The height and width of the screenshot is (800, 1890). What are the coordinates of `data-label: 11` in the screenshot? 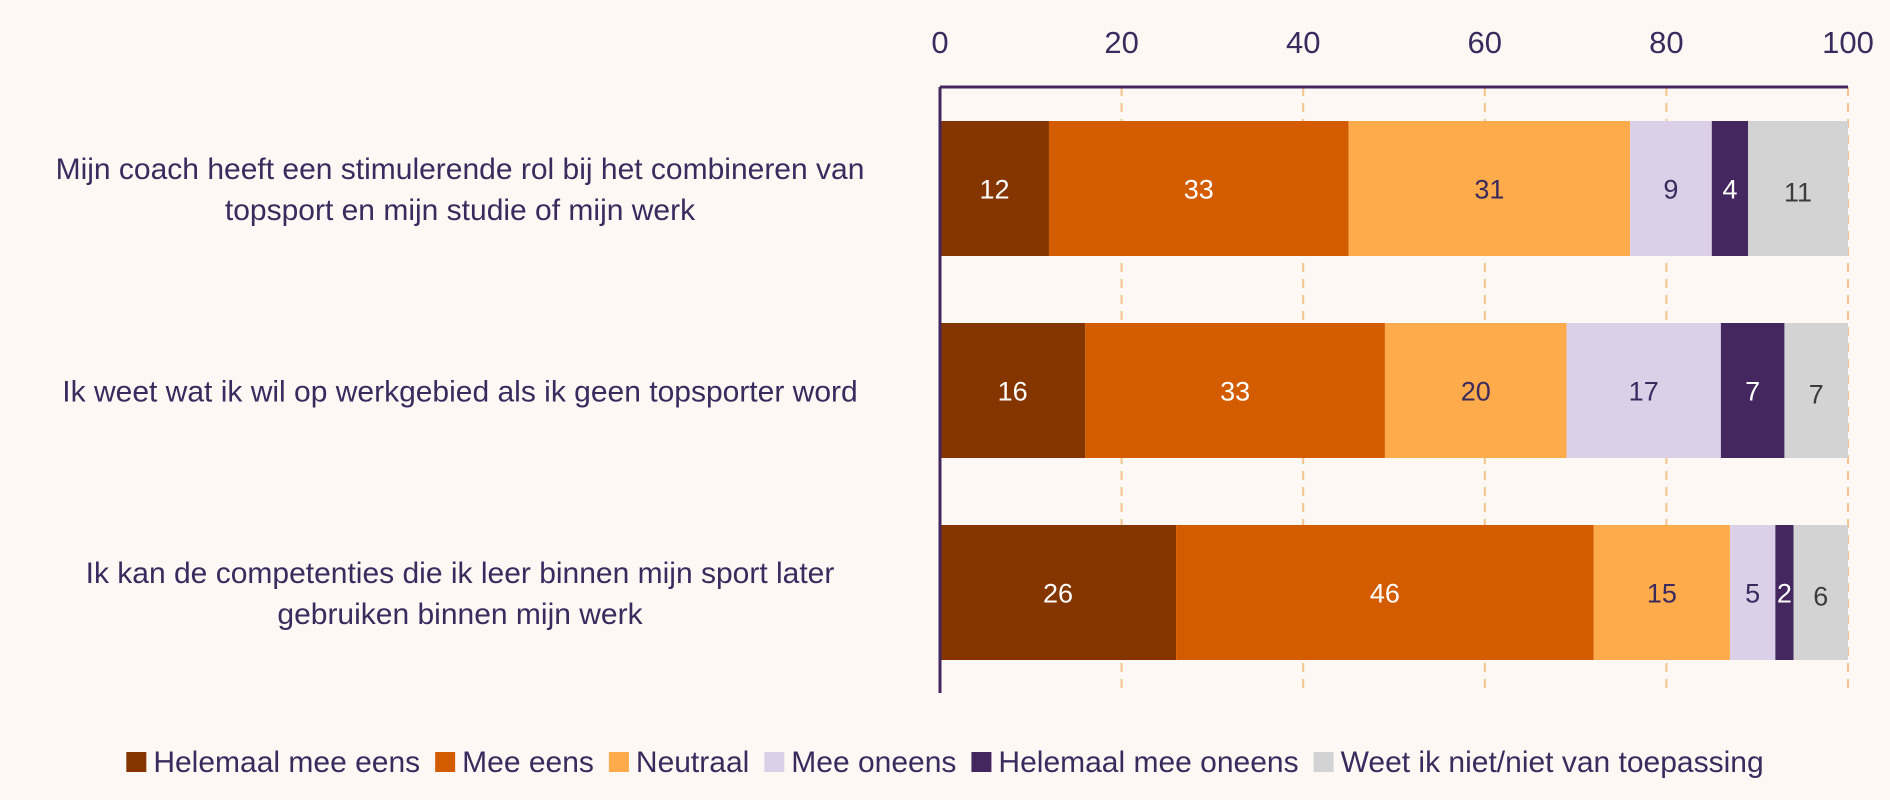 It's located at (1798, 193).